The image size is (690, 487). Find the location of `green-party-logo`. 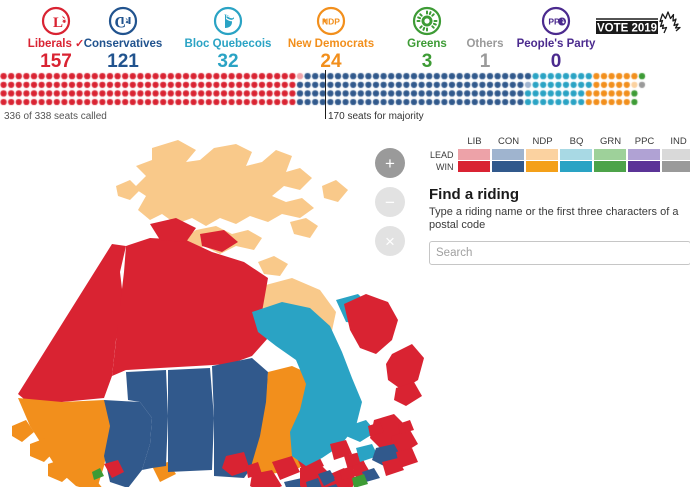

green-party-logo is located at coordinates (427, 21).